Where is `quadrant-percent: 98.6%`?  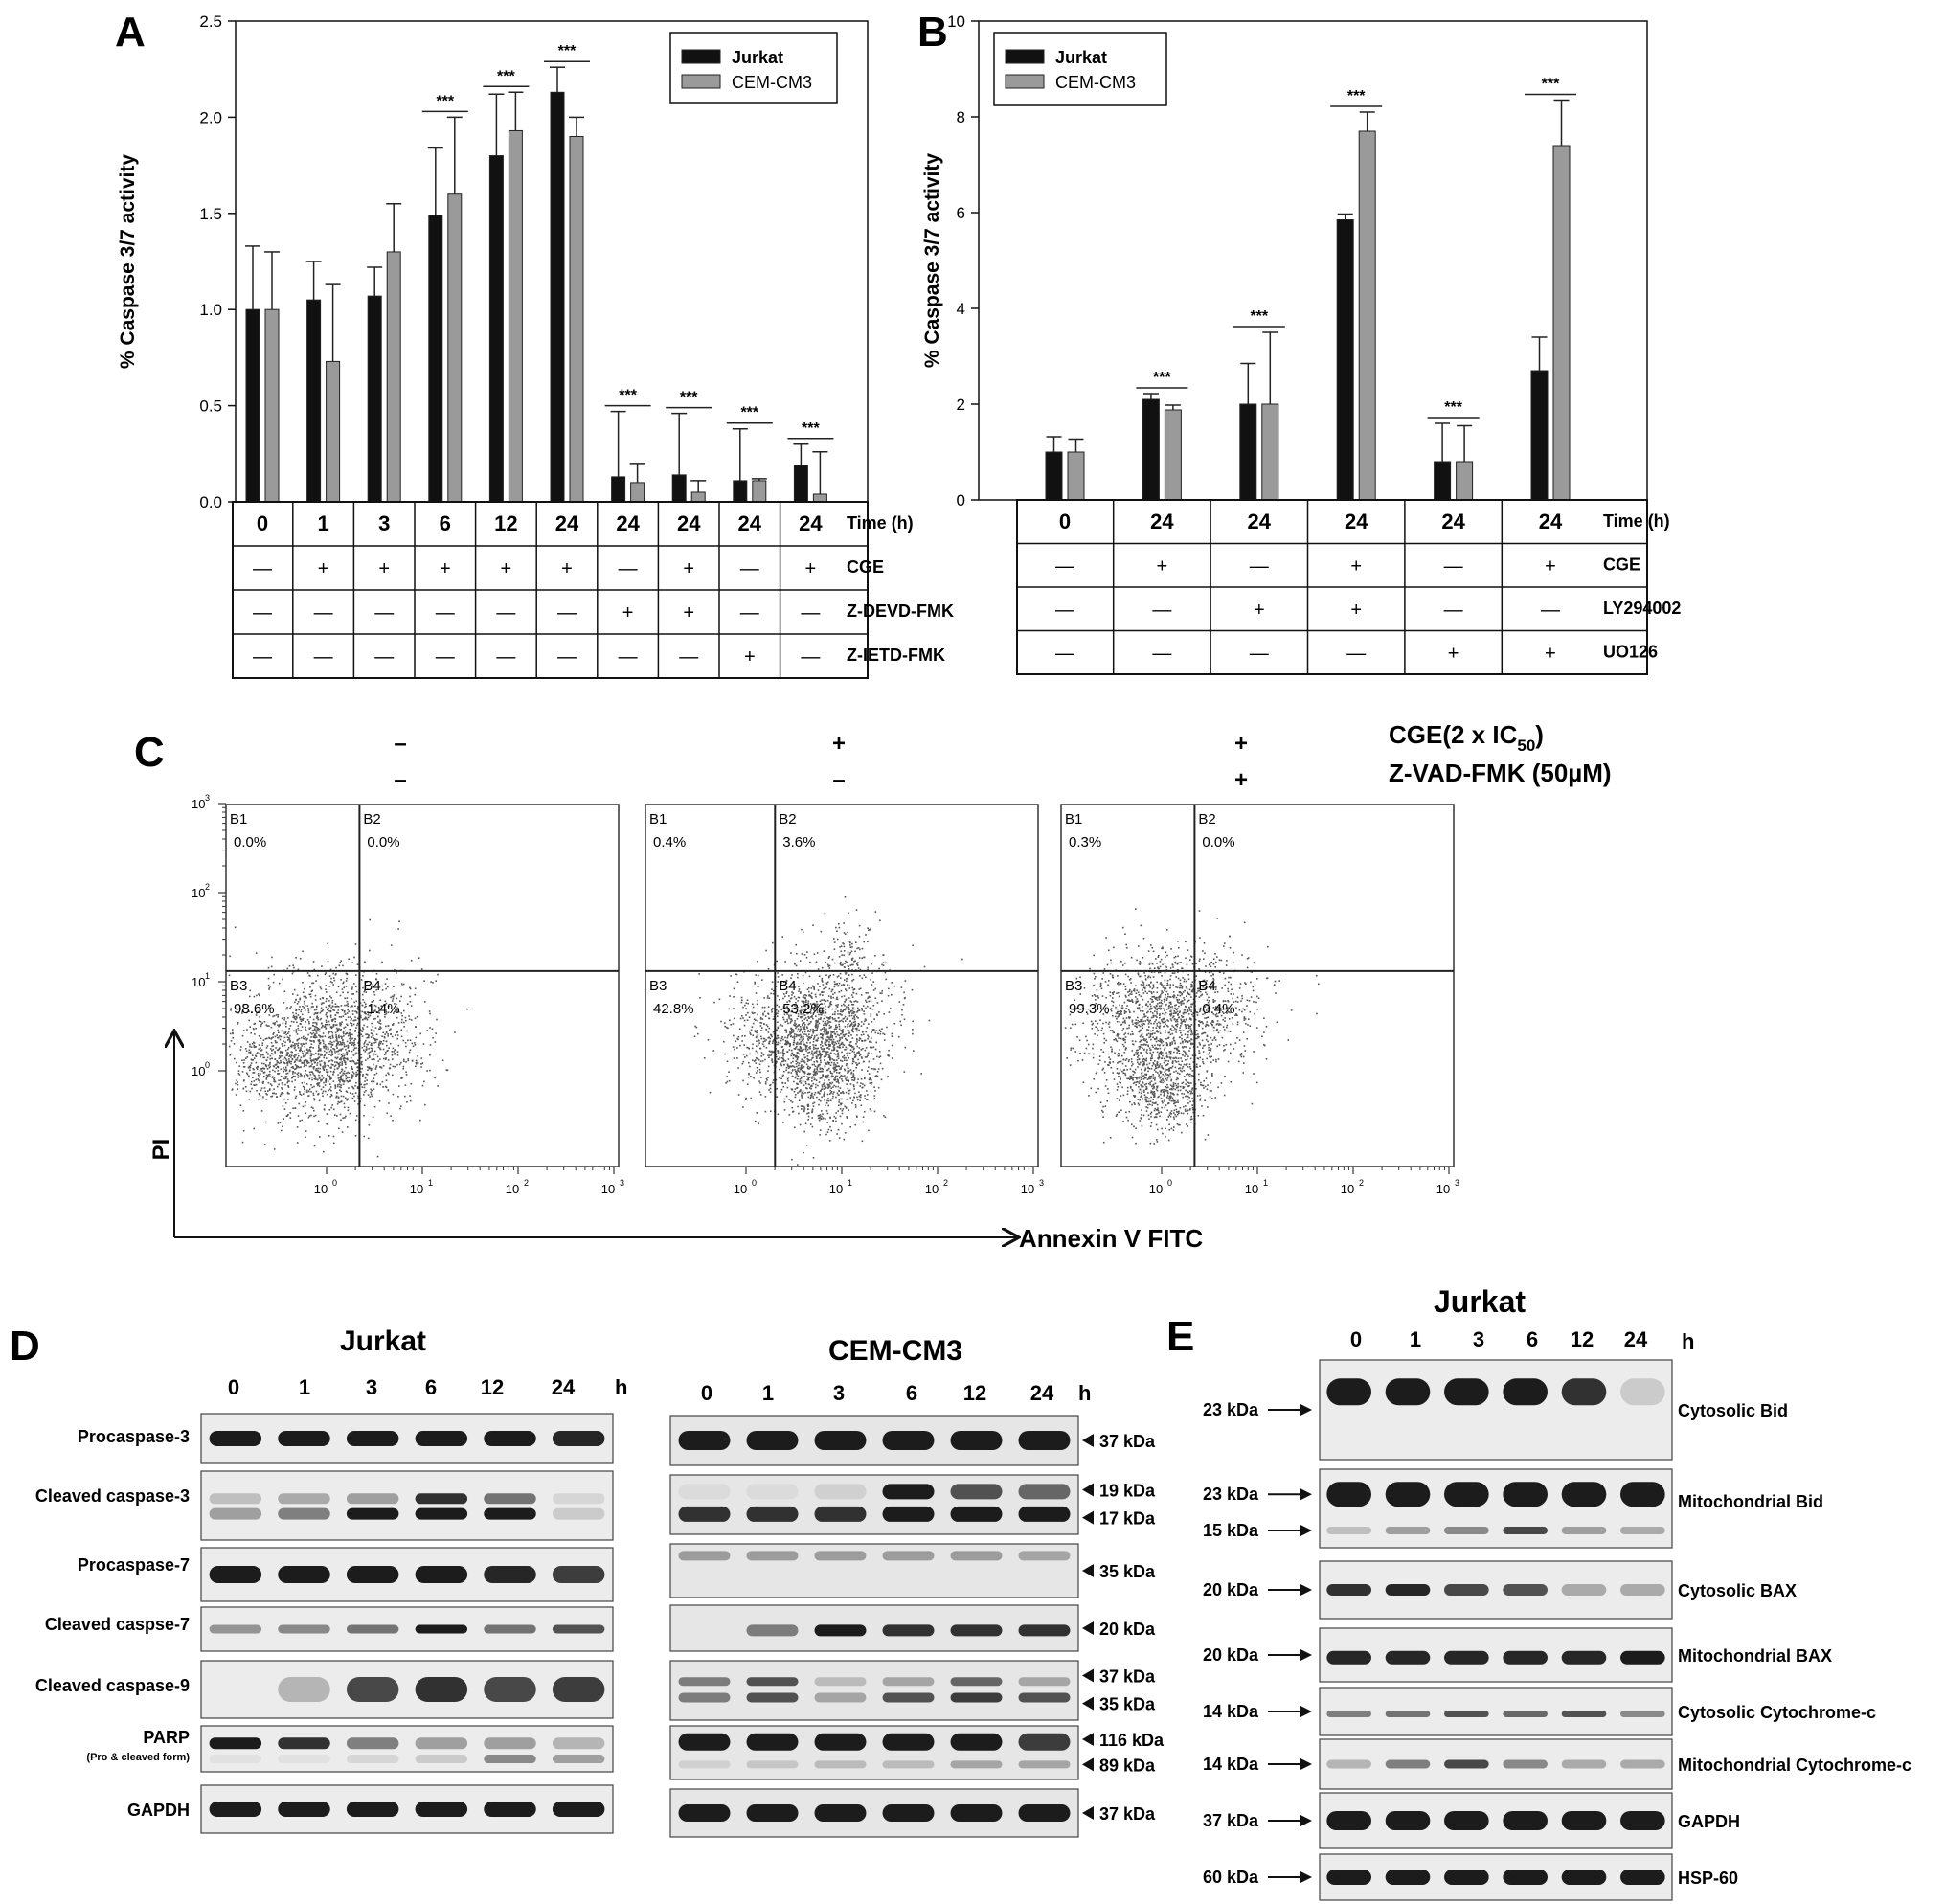
quadrant-percent: 98.6% is located at coordinates (254, 1009).